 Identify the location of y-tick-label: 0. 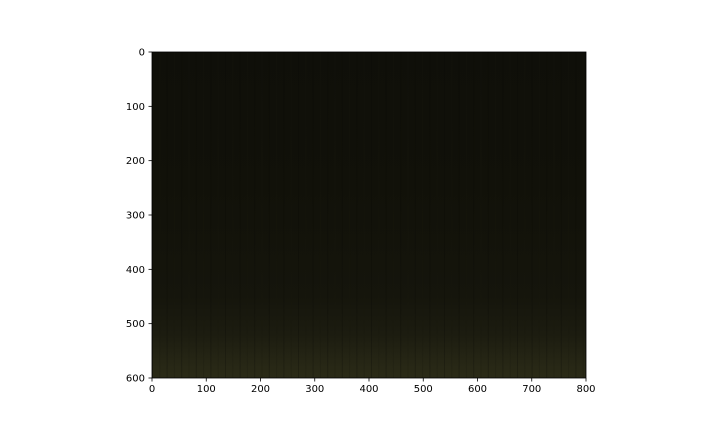
(142, 53).